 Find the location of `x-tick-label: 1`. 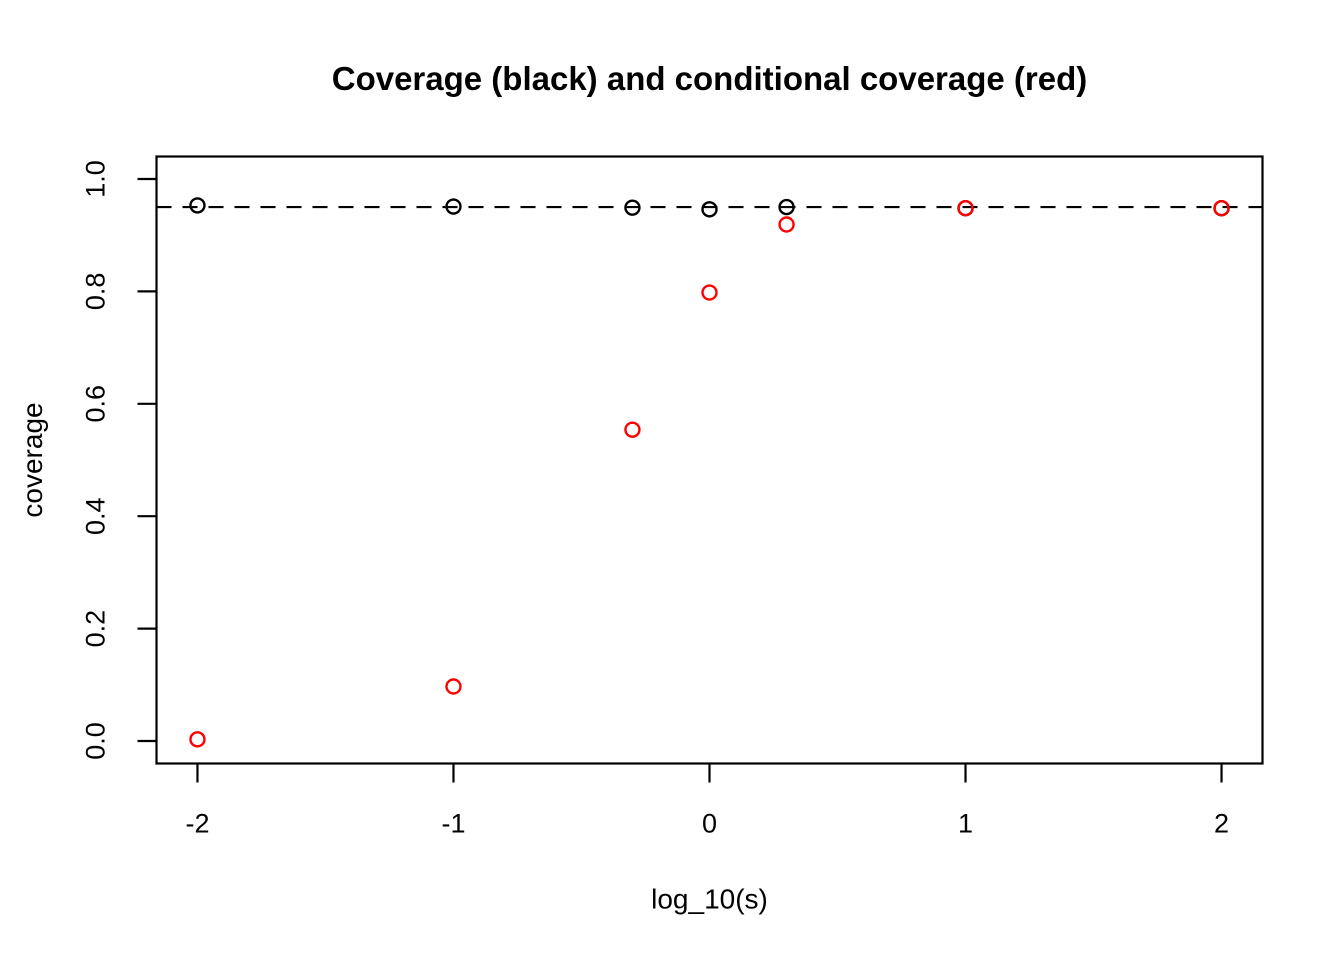

x-tick-label: 1 is located at coordinates (965, 824).